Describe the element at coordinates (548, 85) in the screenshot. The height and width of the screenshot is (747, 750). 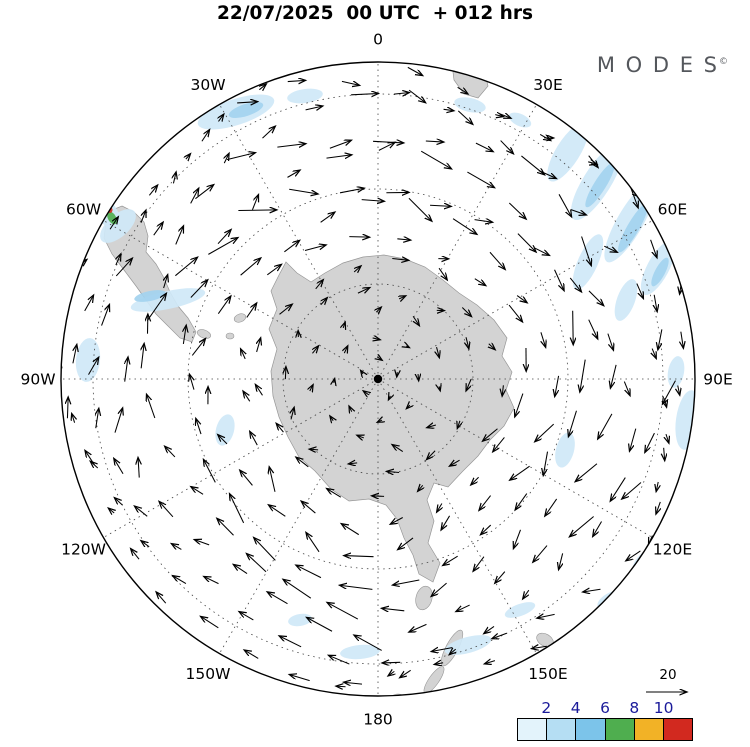
I see `meridian-label-30E: 30E` at that location.